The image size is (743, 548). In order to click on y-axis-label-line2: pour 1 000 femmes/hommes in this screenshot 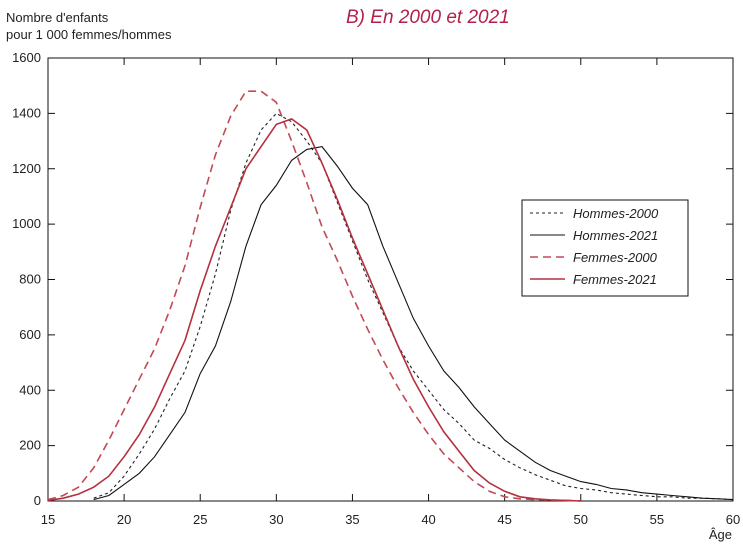, I will do `click(89, 34)`.